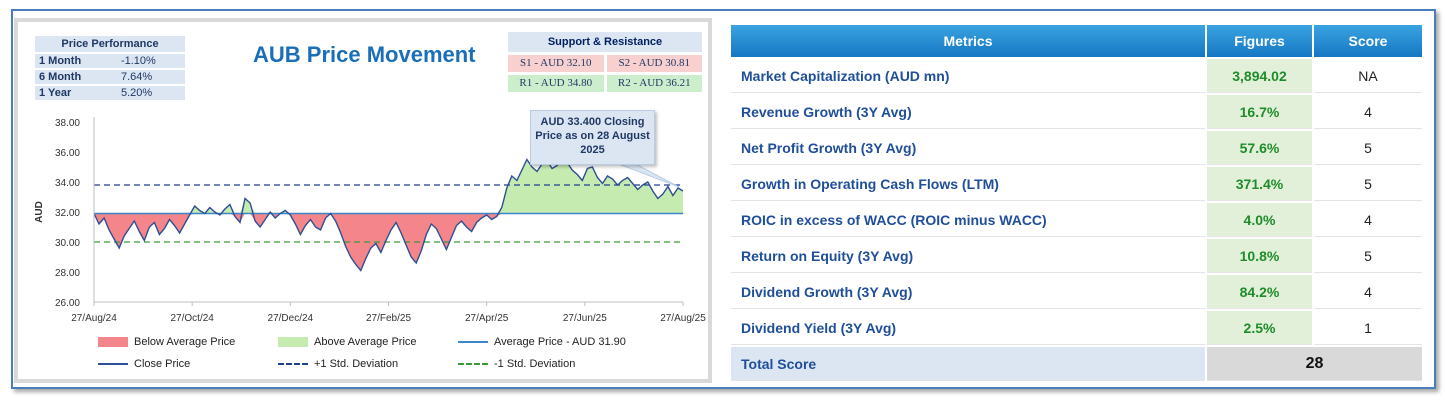 The image size is (1445, 400). What do you see at coordinates (1259, 76) in the screenshot?
I see `metric-figure: 3,894.02` at bounding box center [1259, 76].